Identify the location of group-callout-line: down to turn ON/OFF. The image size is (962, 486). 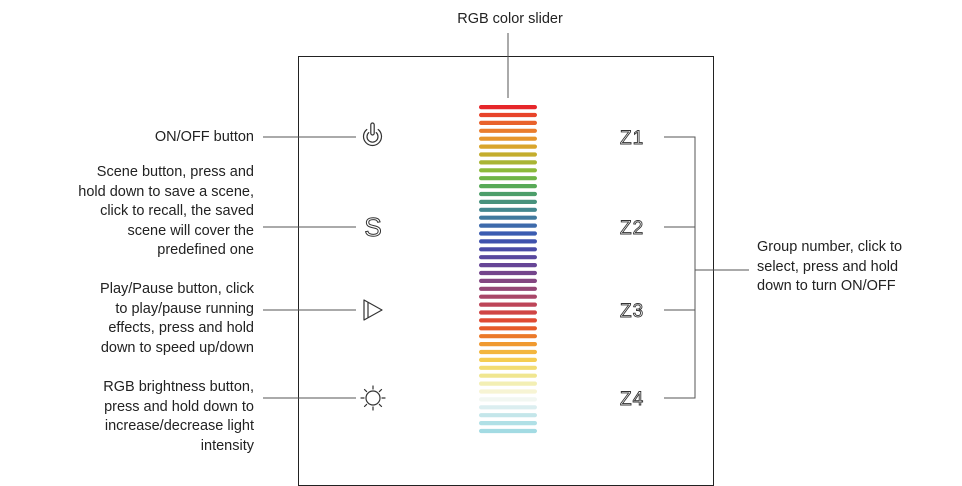
(826, 286).